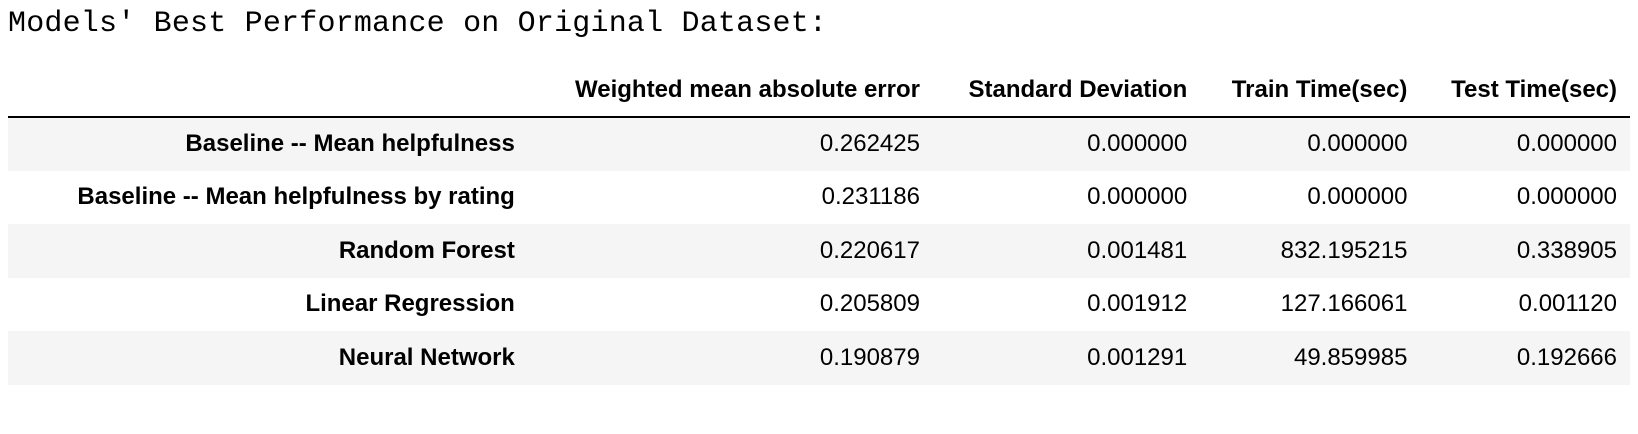  I want to click on column-header-index, so click(268, 91).